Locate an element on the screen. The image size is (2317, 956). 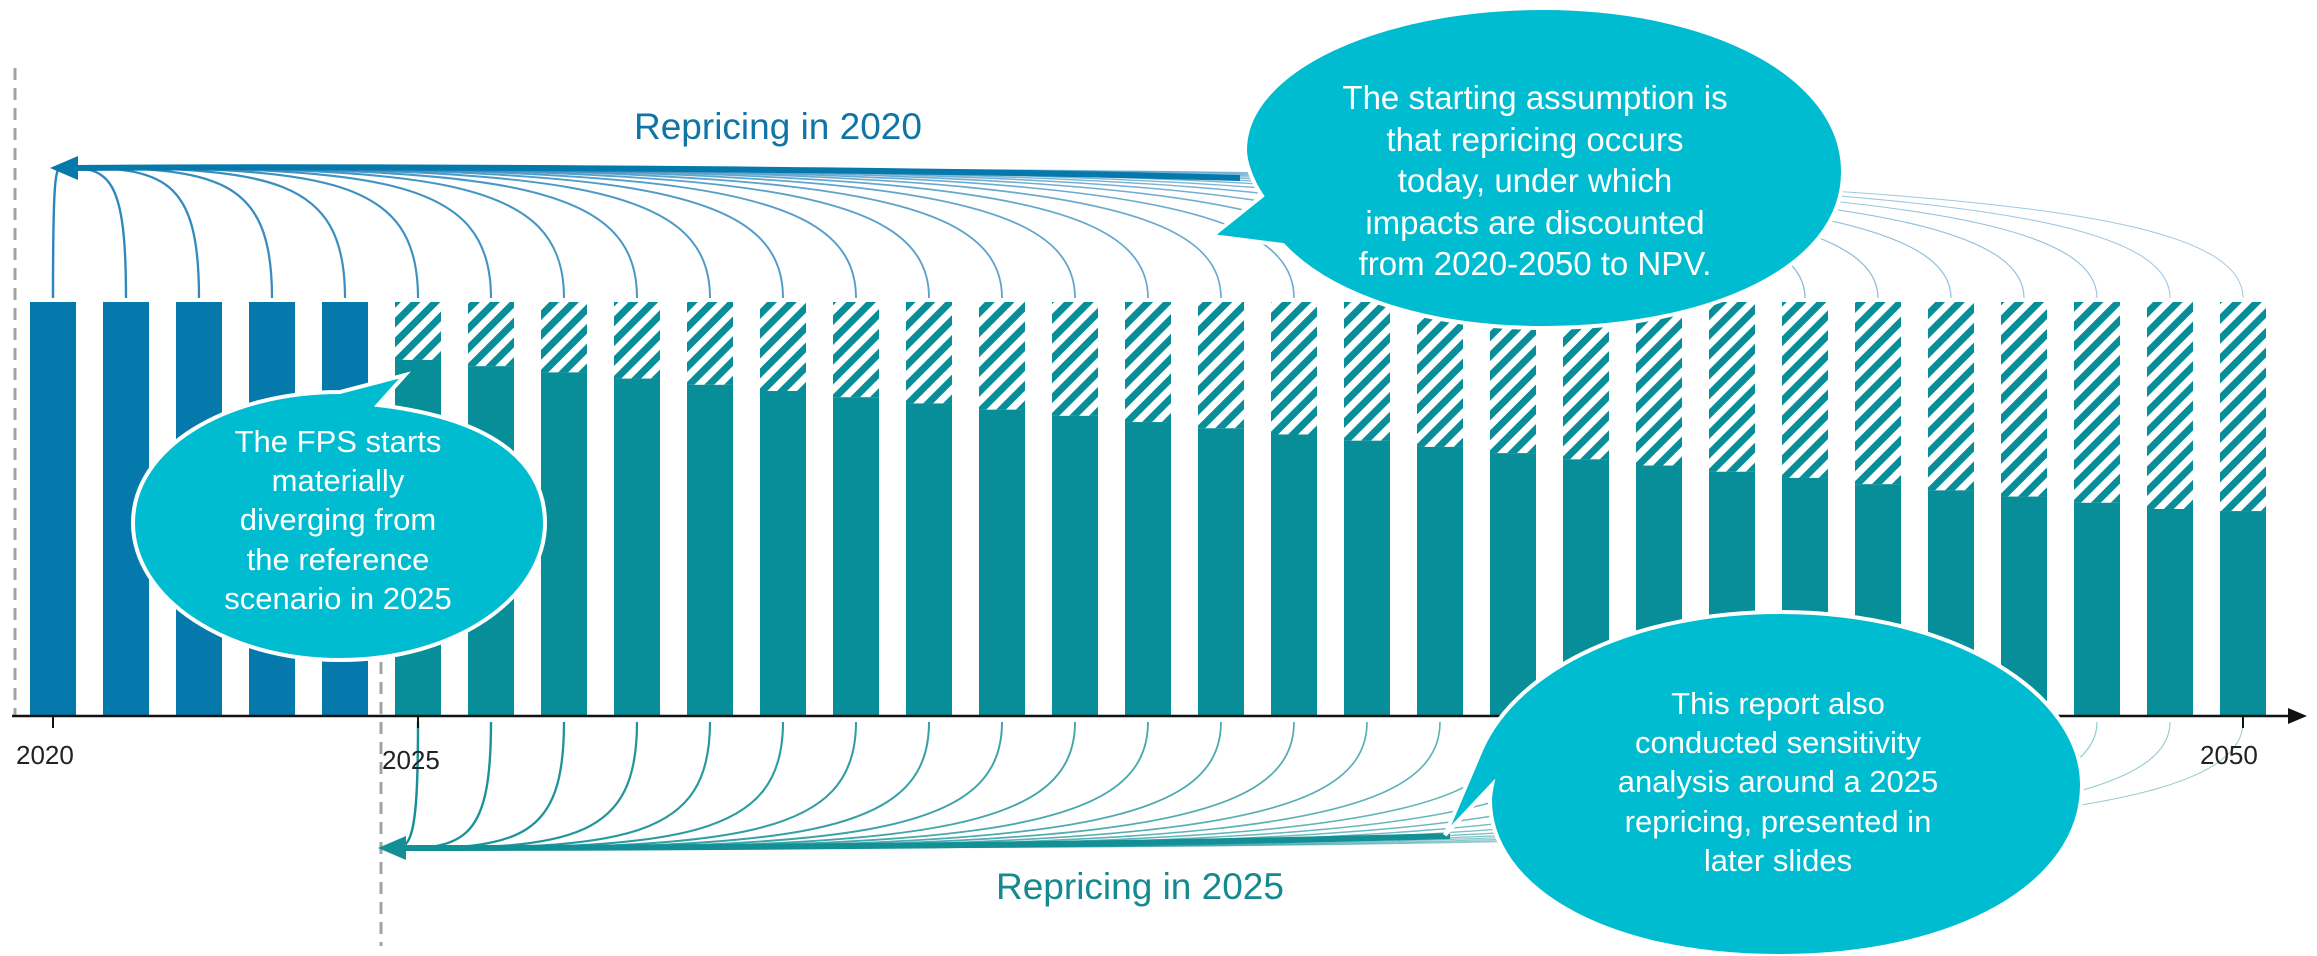
bar-2031 is located at coordinates (856, 556).